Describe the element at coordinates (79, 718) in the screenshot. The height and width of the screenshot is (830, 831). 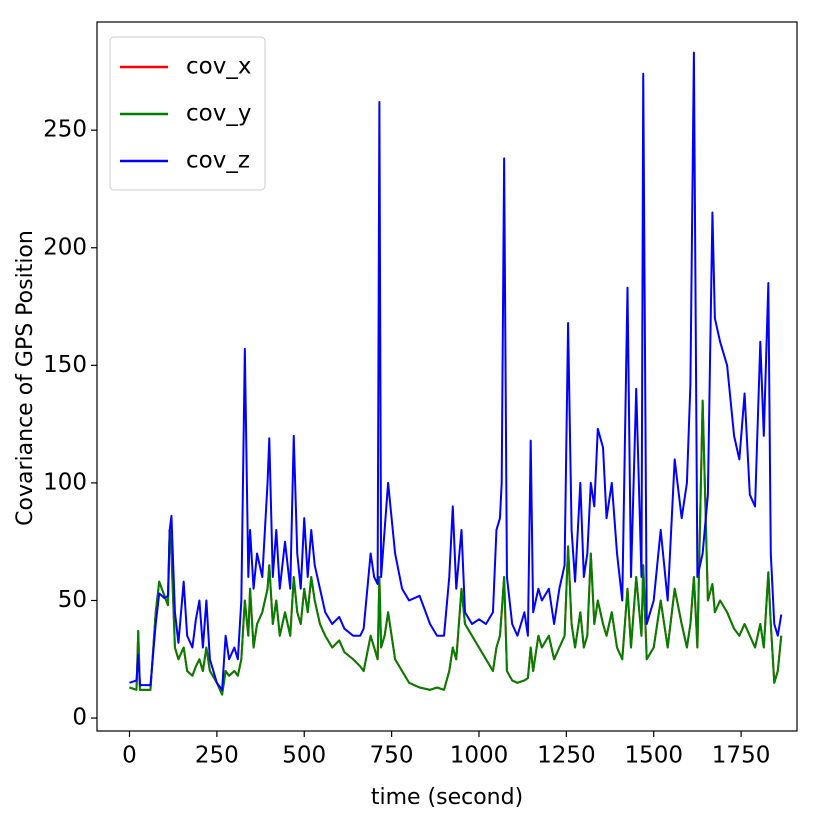
I see `y-tick-label: 0` at that location.